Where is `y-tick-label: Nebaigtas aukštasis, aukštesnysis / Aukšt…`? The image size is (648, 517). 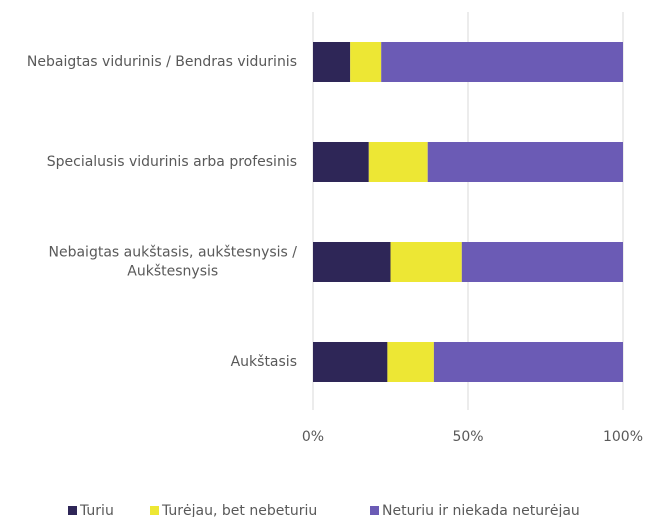 y-tick-label: Nebaigtas aukštasis, aukštesnysis / Aukšt… is located at coordinates (173, 262).